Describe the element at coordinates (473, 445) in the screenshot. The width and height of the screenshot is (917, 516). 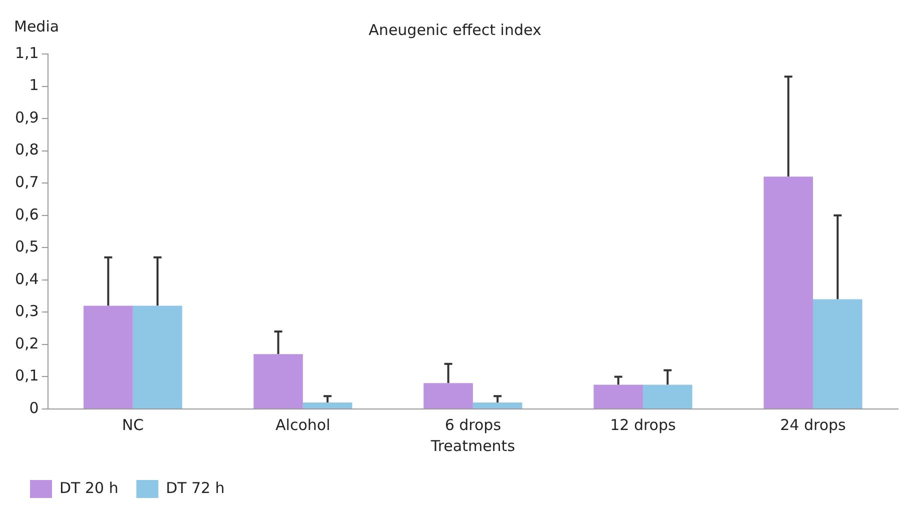
I see `x-axis-title: Treatments` at that location.